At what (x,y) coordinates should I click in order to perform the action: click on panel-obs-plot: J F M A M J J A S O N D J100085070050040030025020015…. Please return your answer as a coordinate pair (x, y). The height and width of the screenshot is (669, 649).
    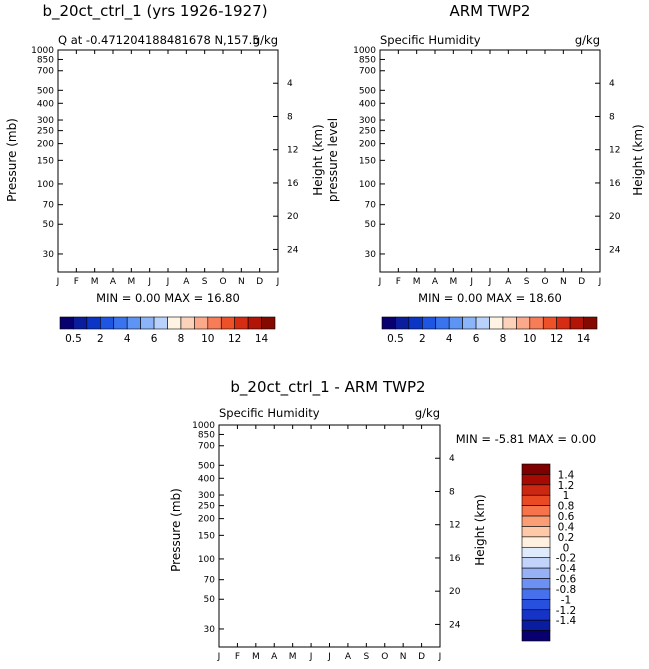
    Looking at the image, I should click on (487, 166).